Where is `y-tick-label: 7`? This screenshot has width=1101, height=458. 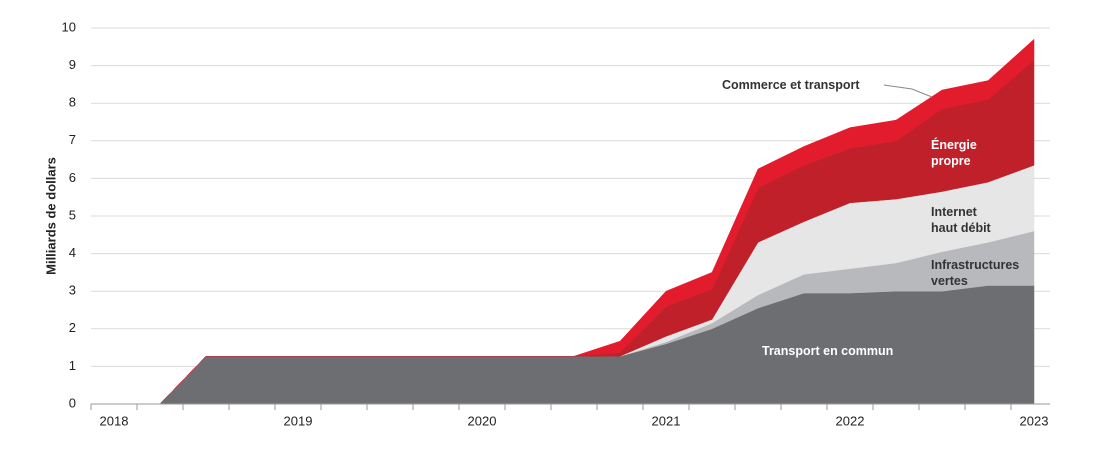 y-tick-label: 7 is located at coordinates (72, 139).